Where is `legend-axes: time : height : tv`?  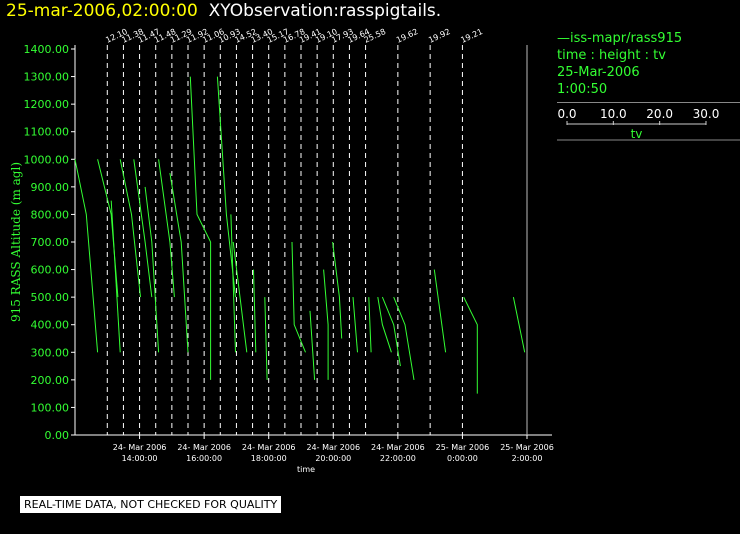 legend-axes: time : height : tv is located at coordinates (611, 55).